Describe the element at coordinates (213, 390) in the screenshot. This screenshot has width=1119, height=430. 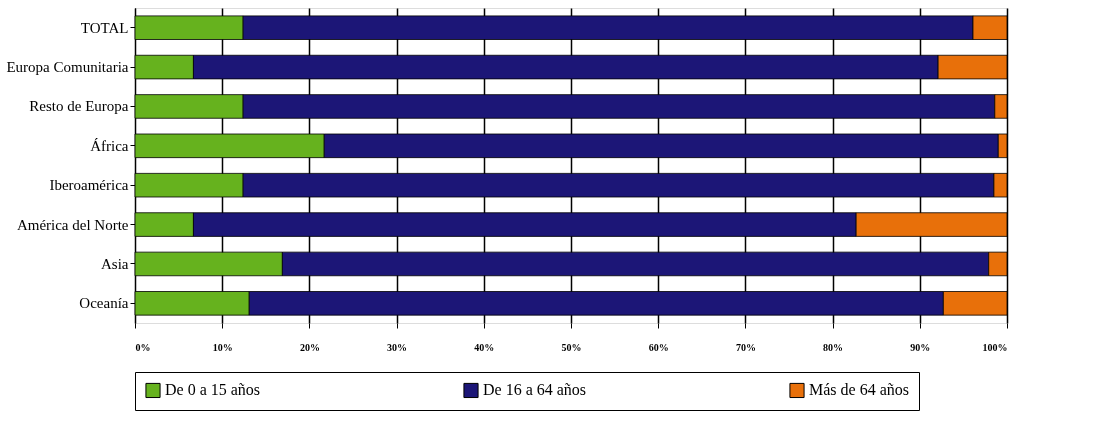
I see `legend-label: De 0 a 15 años` at that location.